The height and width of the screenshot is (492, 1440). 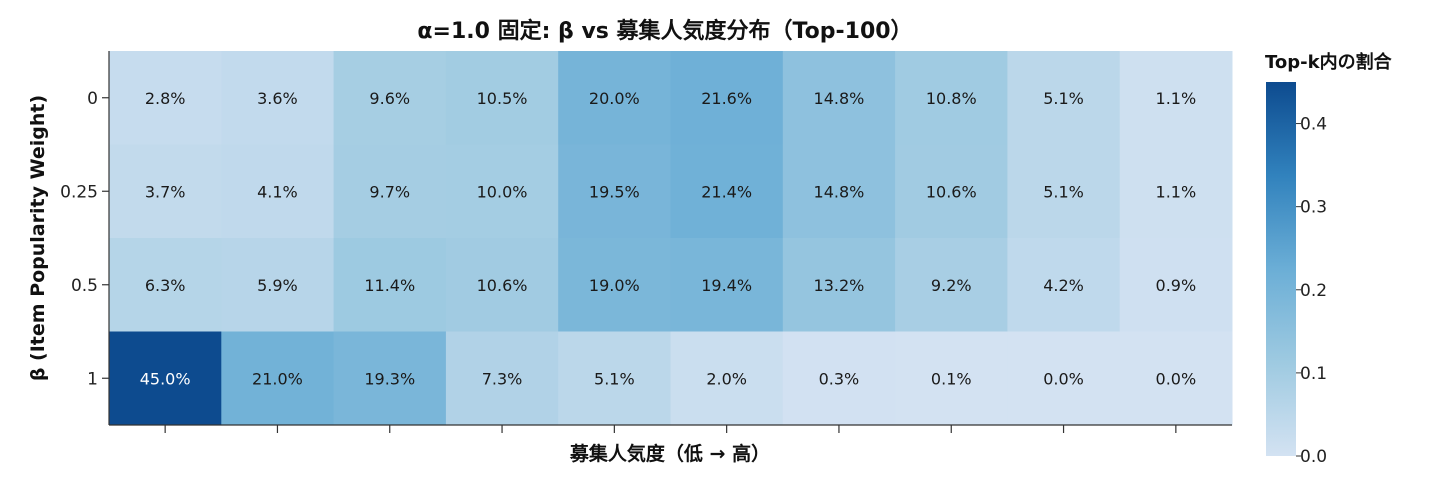 What do you see at coordinates (670, 429) in the screenshot?
I see `x-axis-ticks` at bounding box center [670, 429].